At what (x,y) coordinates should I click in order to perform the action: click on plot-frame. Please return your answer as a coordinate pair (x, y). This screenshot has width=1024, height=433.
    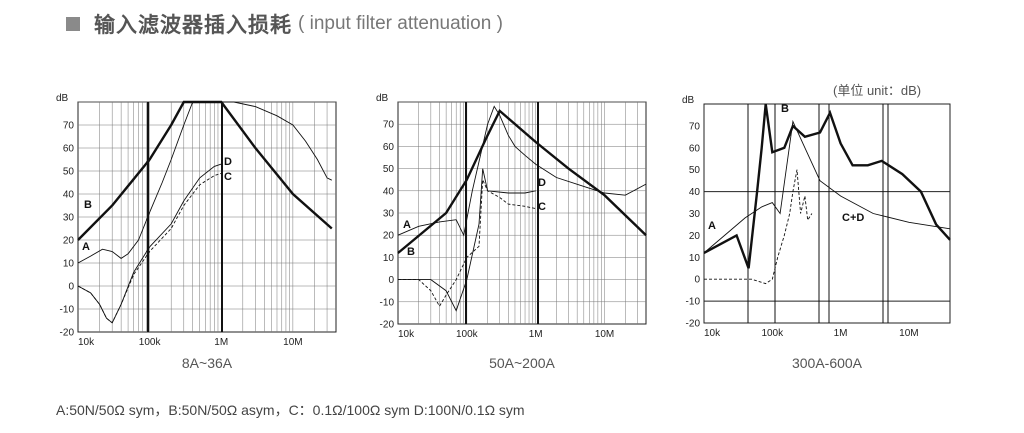
    Looking at the image, I should click on (827, 213).